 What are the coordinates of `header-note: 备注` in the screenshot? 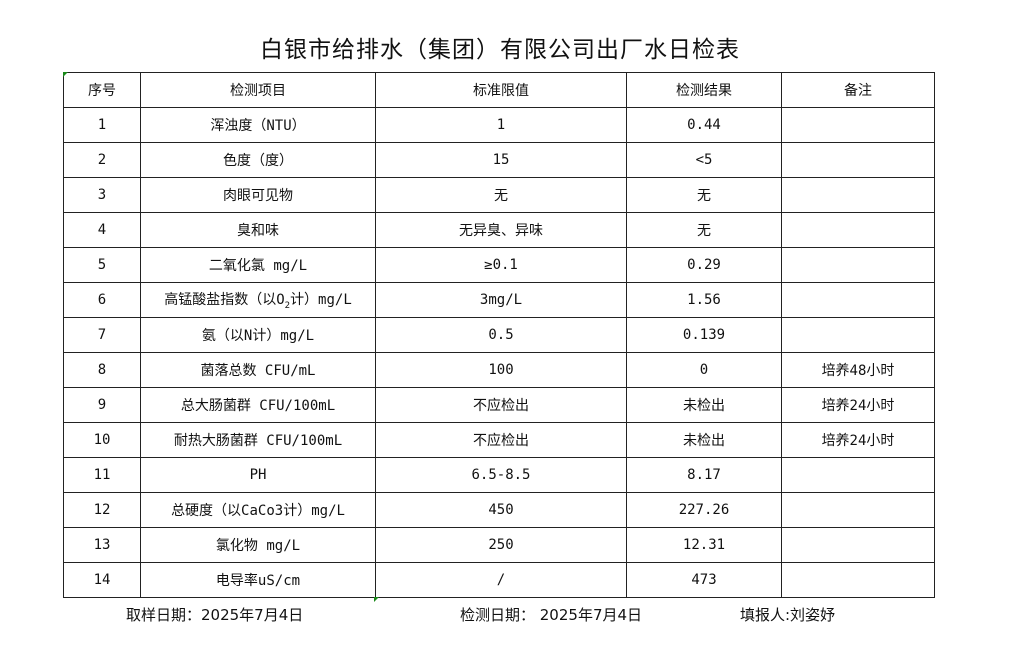 It's located at (858, 90).